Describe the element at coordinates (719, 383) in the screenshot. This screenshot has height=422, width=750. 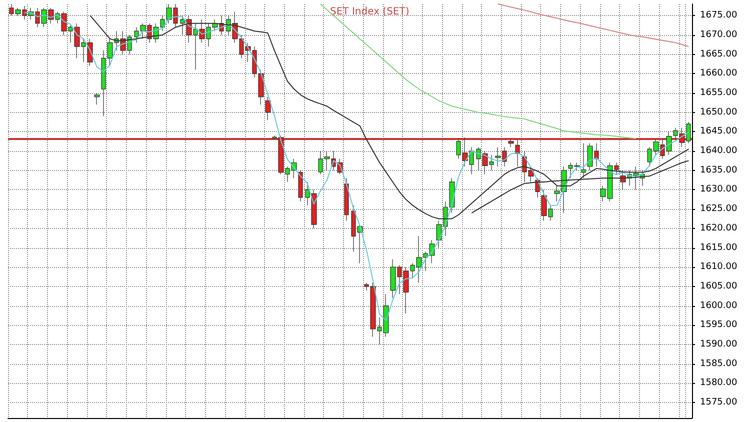
I see `y-tick-label: 1580.00` at that location.